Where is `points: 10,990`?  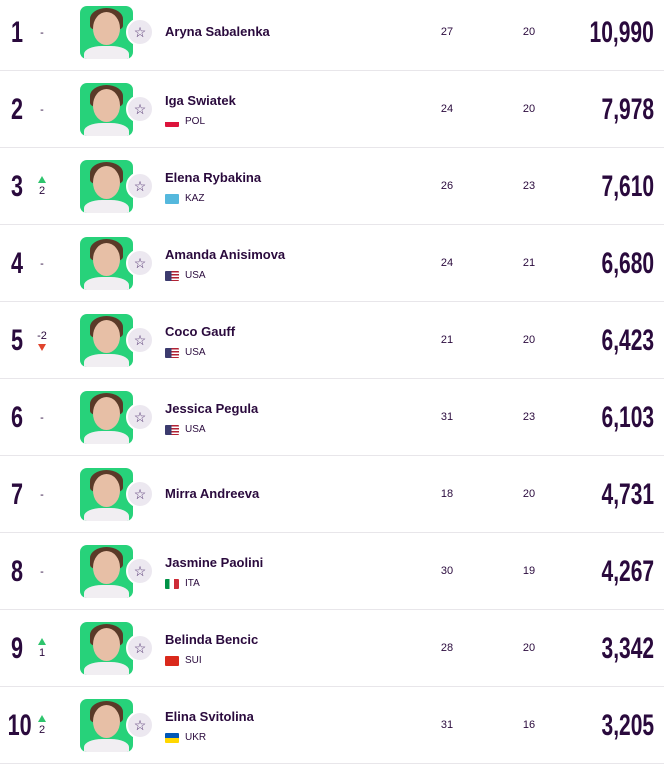 points: 10,990 is located at coordinates (621, 32).